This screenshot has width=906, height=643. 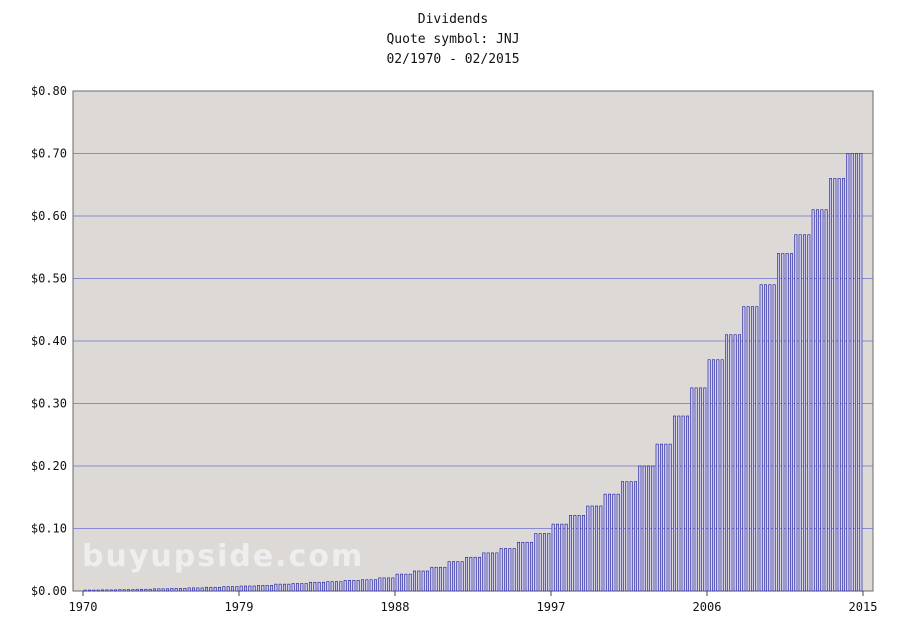 What do you see at coordinates (49, 216) in the screenshot?
I see `y-tick-label: $0.60` at bounding box center [49, 216].